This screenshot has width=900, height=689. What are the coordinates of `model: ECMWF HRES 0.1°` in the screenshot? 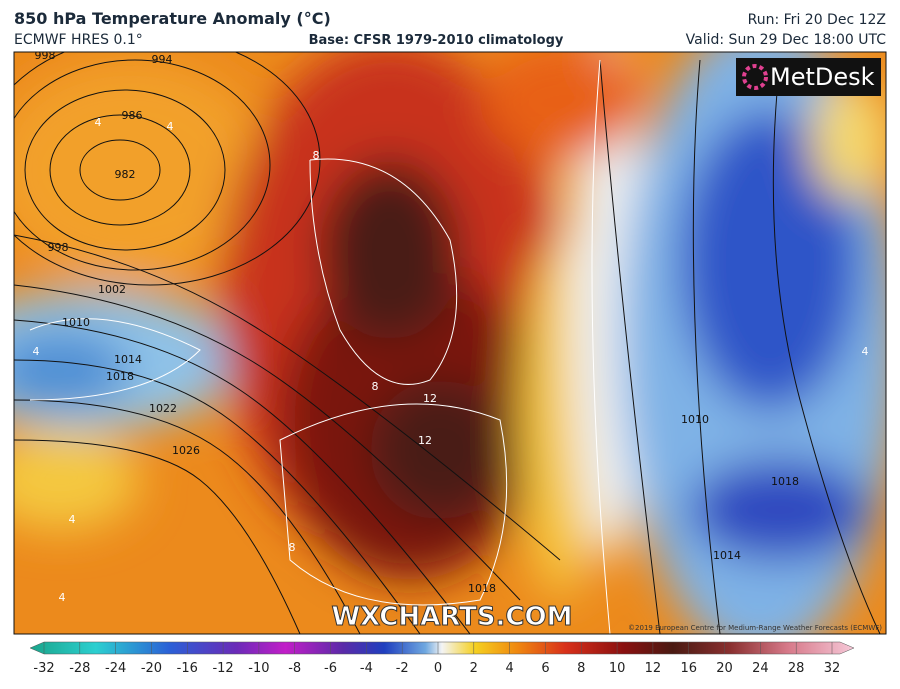 It's located at (78, 40).